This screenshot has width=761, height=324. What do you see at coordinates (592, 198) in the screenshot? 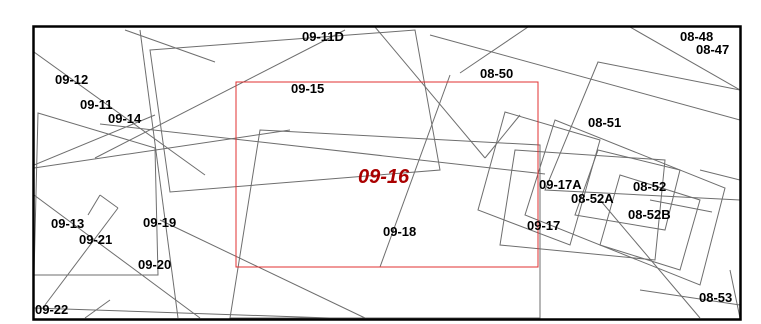
I see `sheet-label-08-52A: 08-52A` at bounding box center [592, 198].